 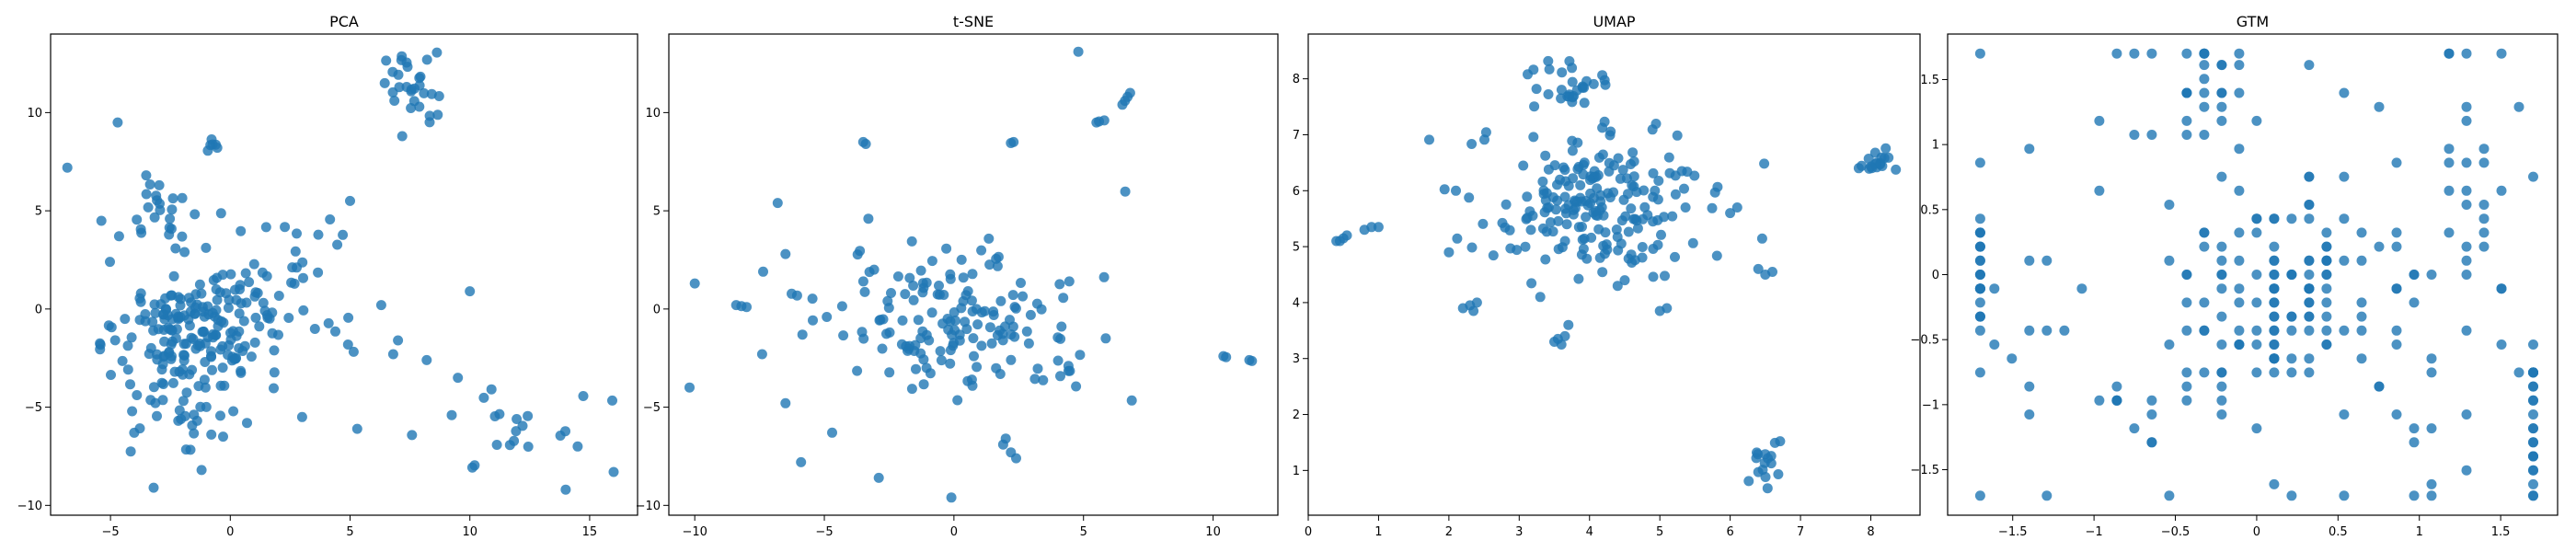 What do you see at coordinates (1083, 532) in the screenshot?
I see `tsne-xtick-label: 5` at bounding box center [1083, 532].